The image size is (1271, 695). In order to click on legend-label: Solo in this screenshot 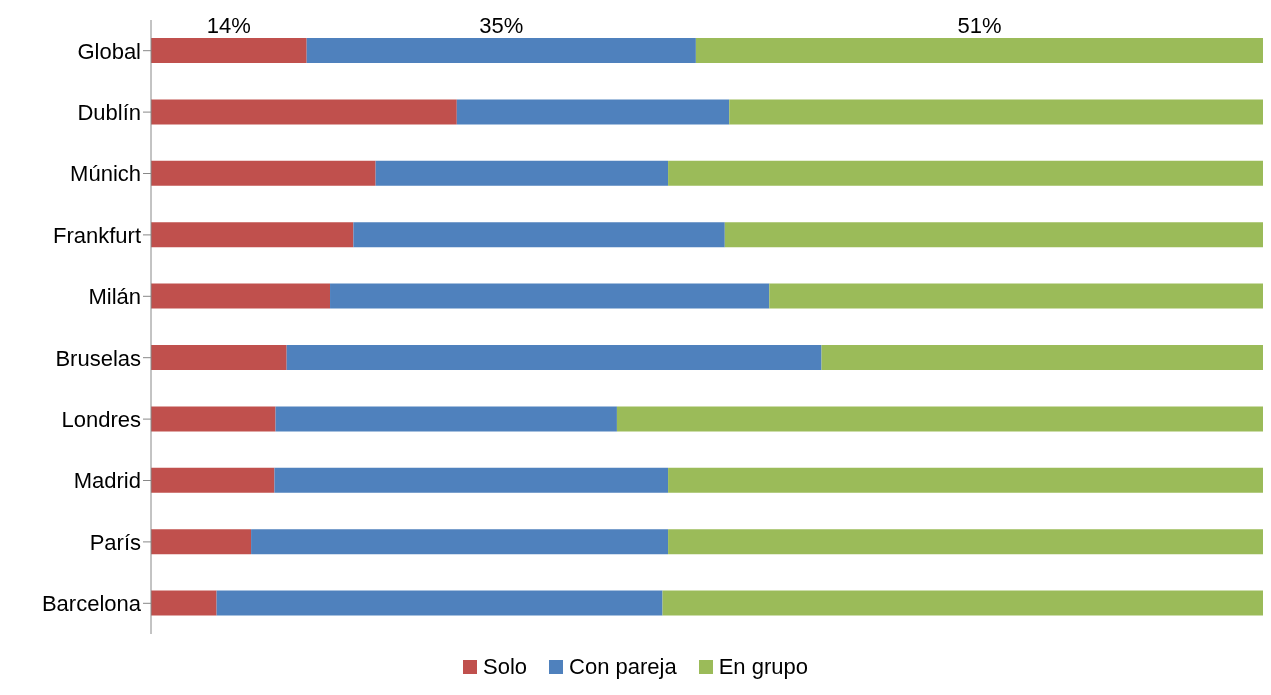, I will do `click(505, 667)`.